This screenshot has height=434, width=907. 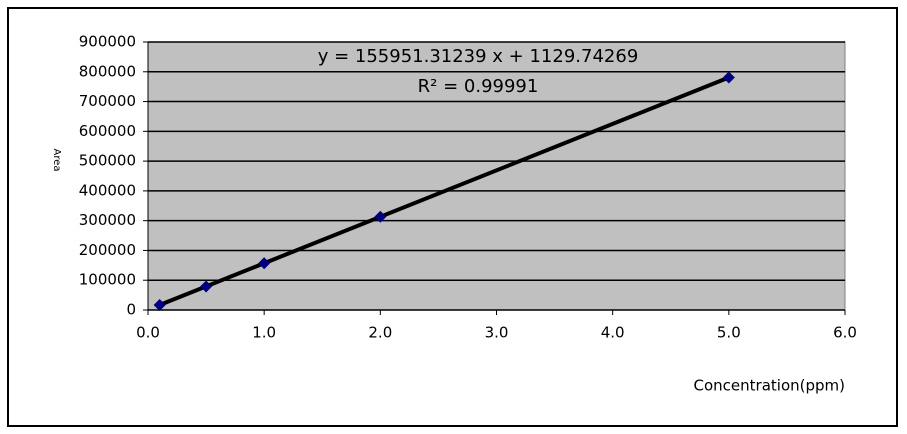 I want to click on y-tick-label: 300000, so click(x=107, y=220).